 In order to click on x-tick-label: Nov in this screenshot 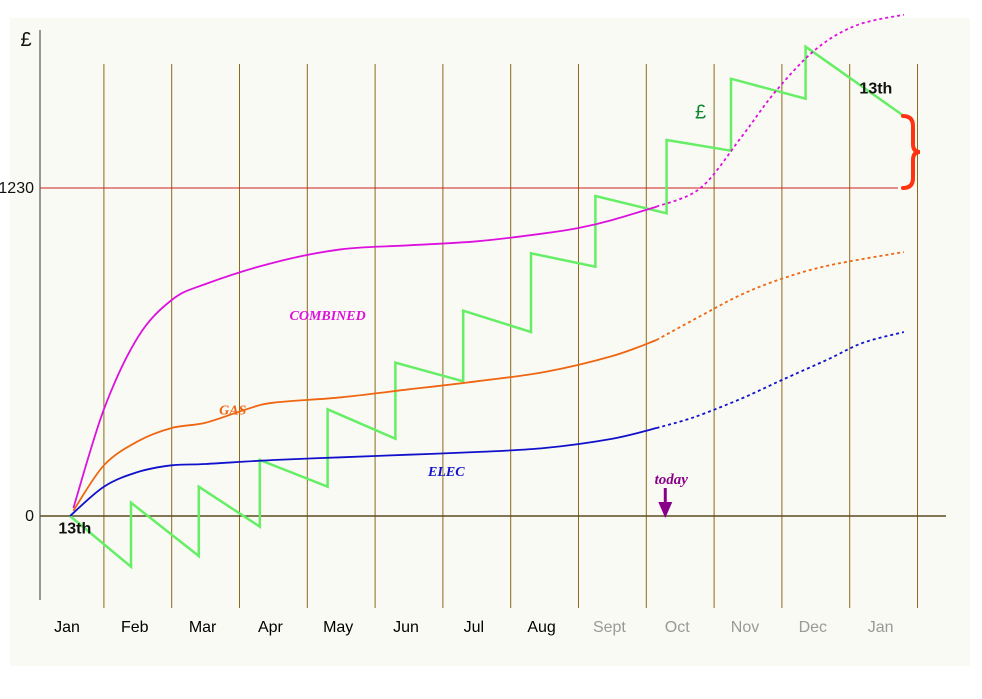, I will do `click(745, 627)`.